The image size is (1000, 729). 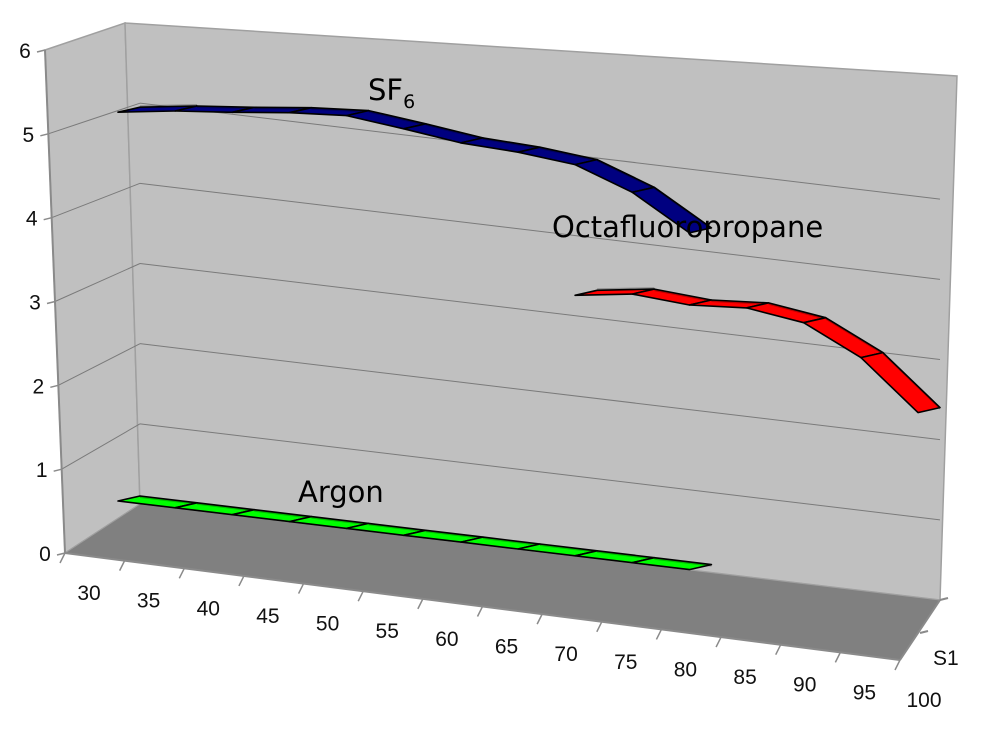 I want to click on ribbon-series-sf6, so click(x=415, y=169).